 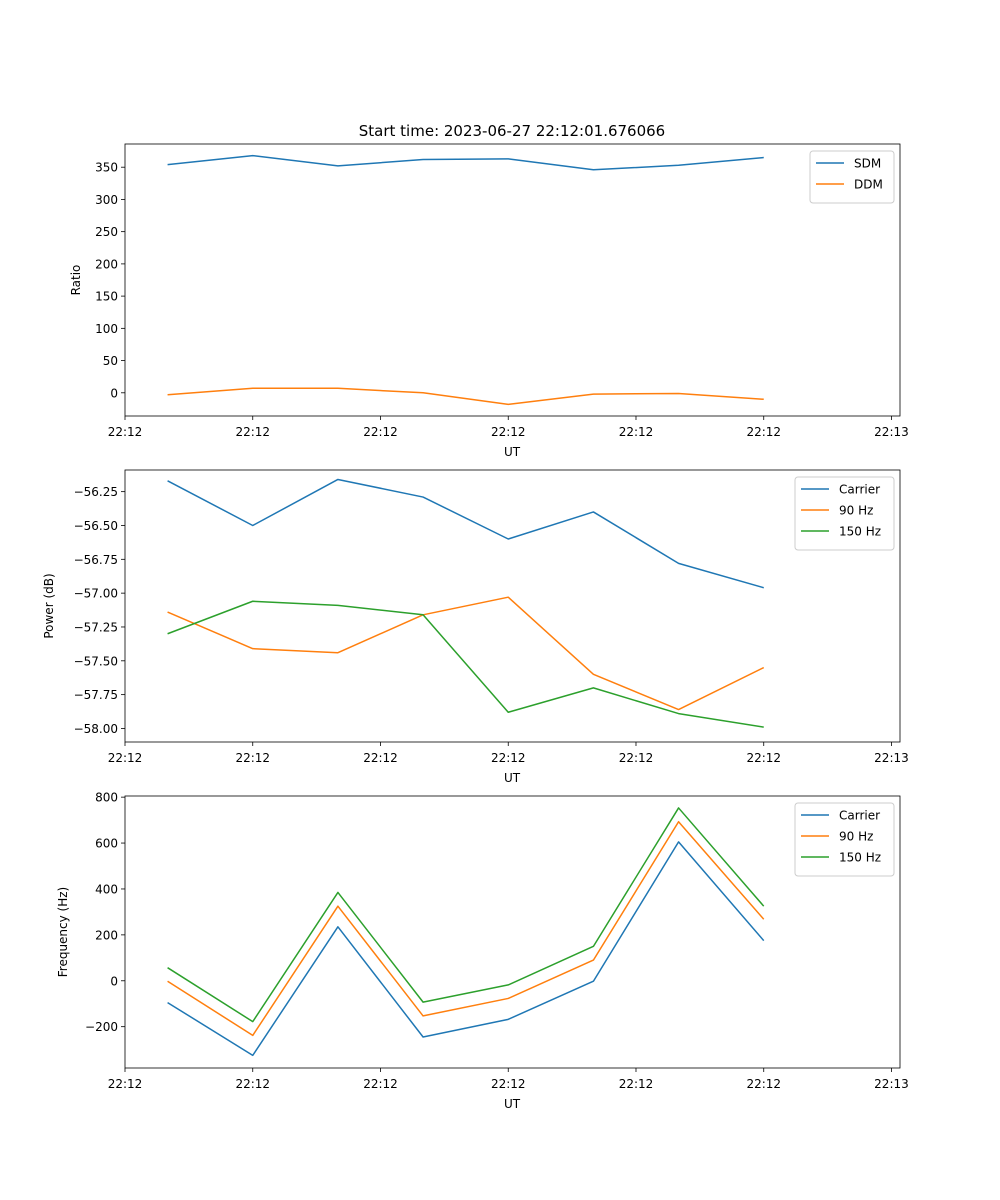 I want to click on legend-box, so click(x=852, y=177).